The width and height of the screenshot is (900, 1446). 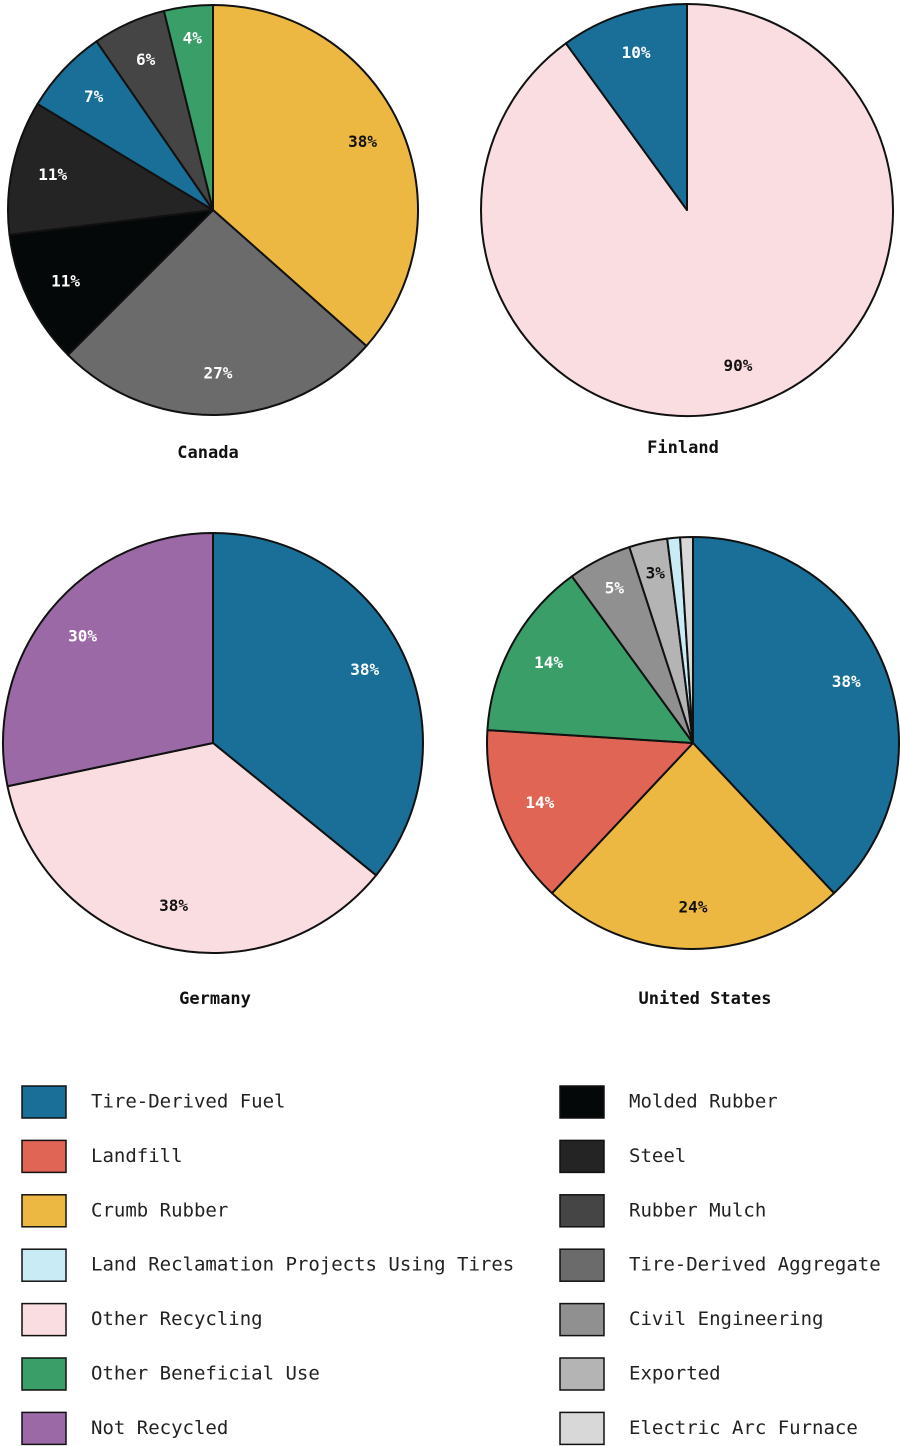 I want to click on legend-label: Tire-Derived Aggregate, so click(x=755, y=1265).